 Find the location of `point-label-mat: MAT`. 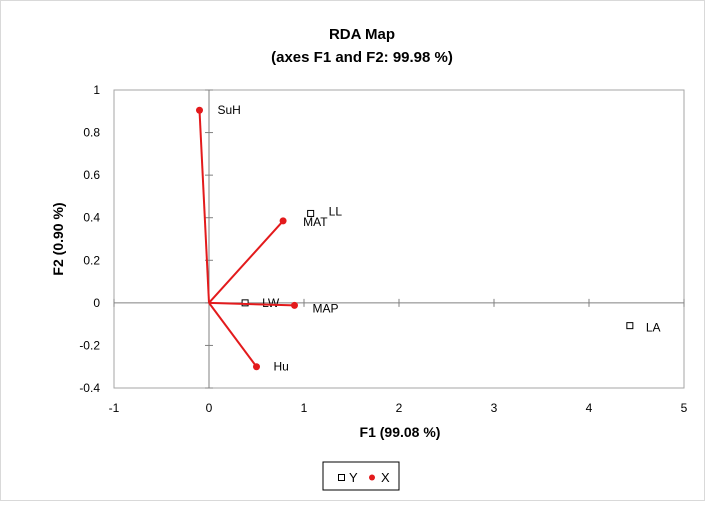

point-label-mat: MAT is located at coordinates (315, 222).